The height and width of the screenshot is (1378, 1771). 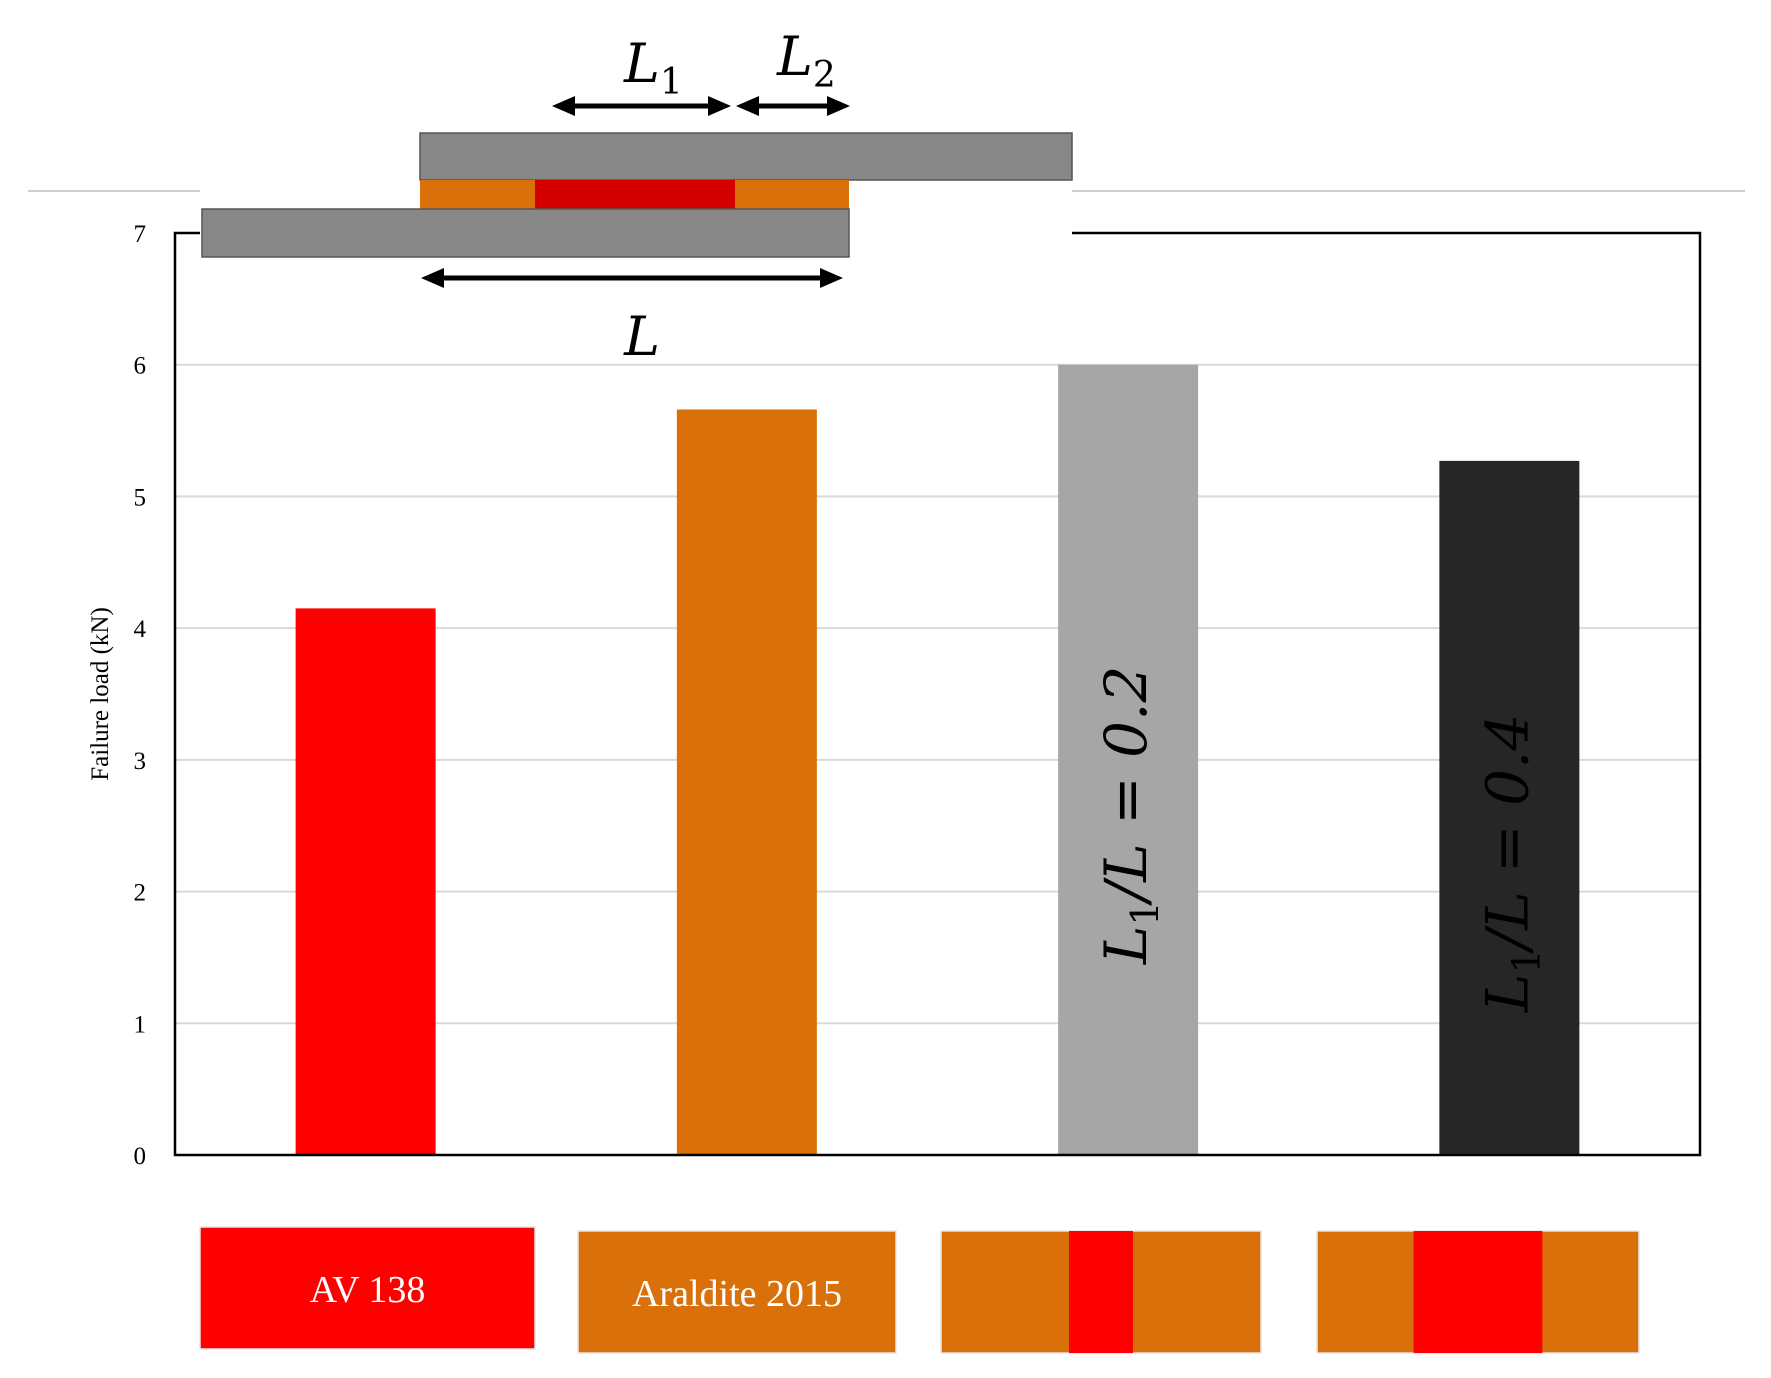 I want to click on y-tick-label: 1, so click(x=140, y=1024).